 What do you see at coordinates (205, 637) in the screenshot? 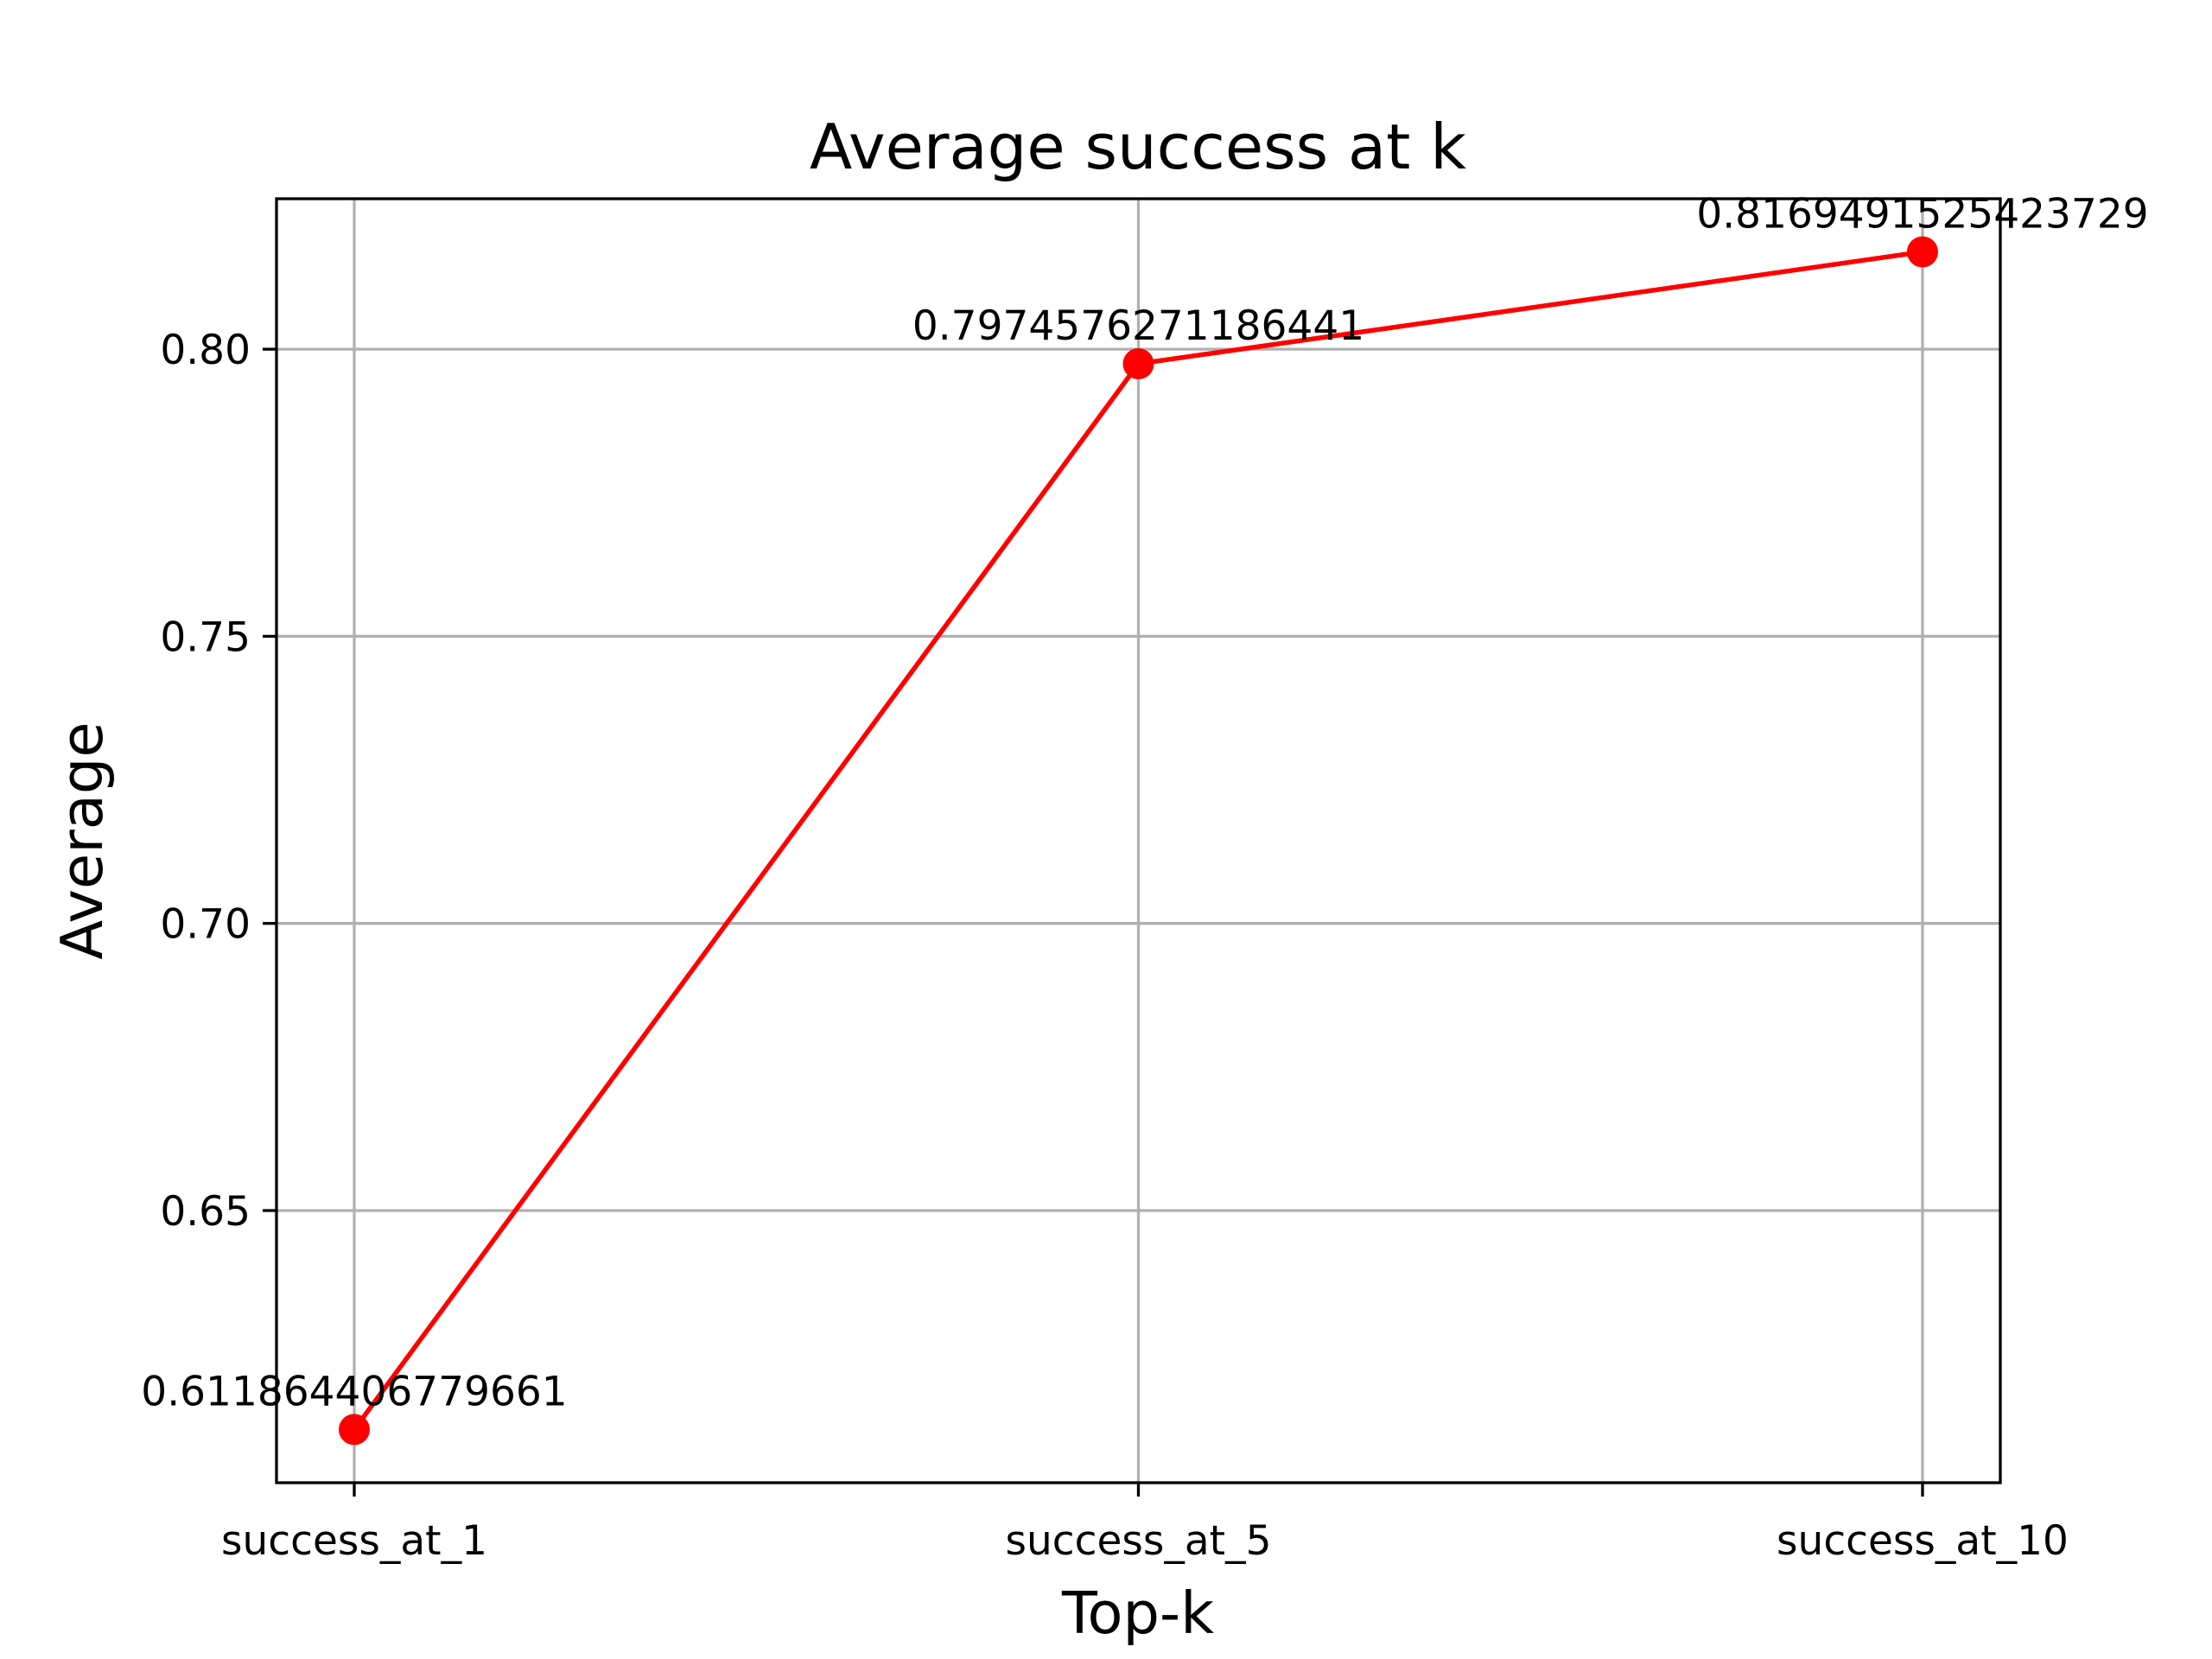
I see `y-tick-label: 0.75` at bounding box center [205, 637].